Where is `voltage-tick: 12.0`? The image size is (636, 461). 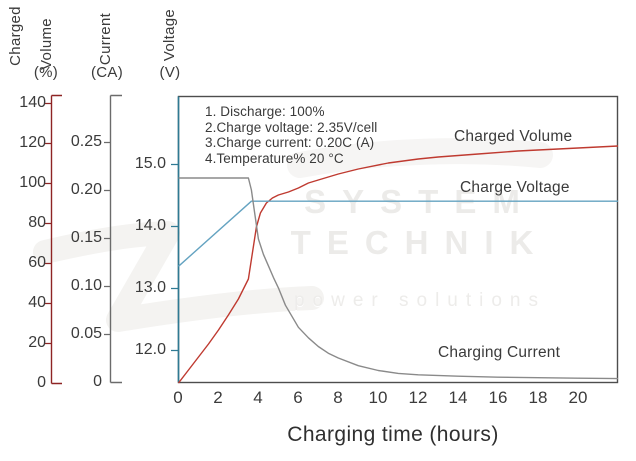
voltage-tick: 12.0 is located at coordinates (150, 349).